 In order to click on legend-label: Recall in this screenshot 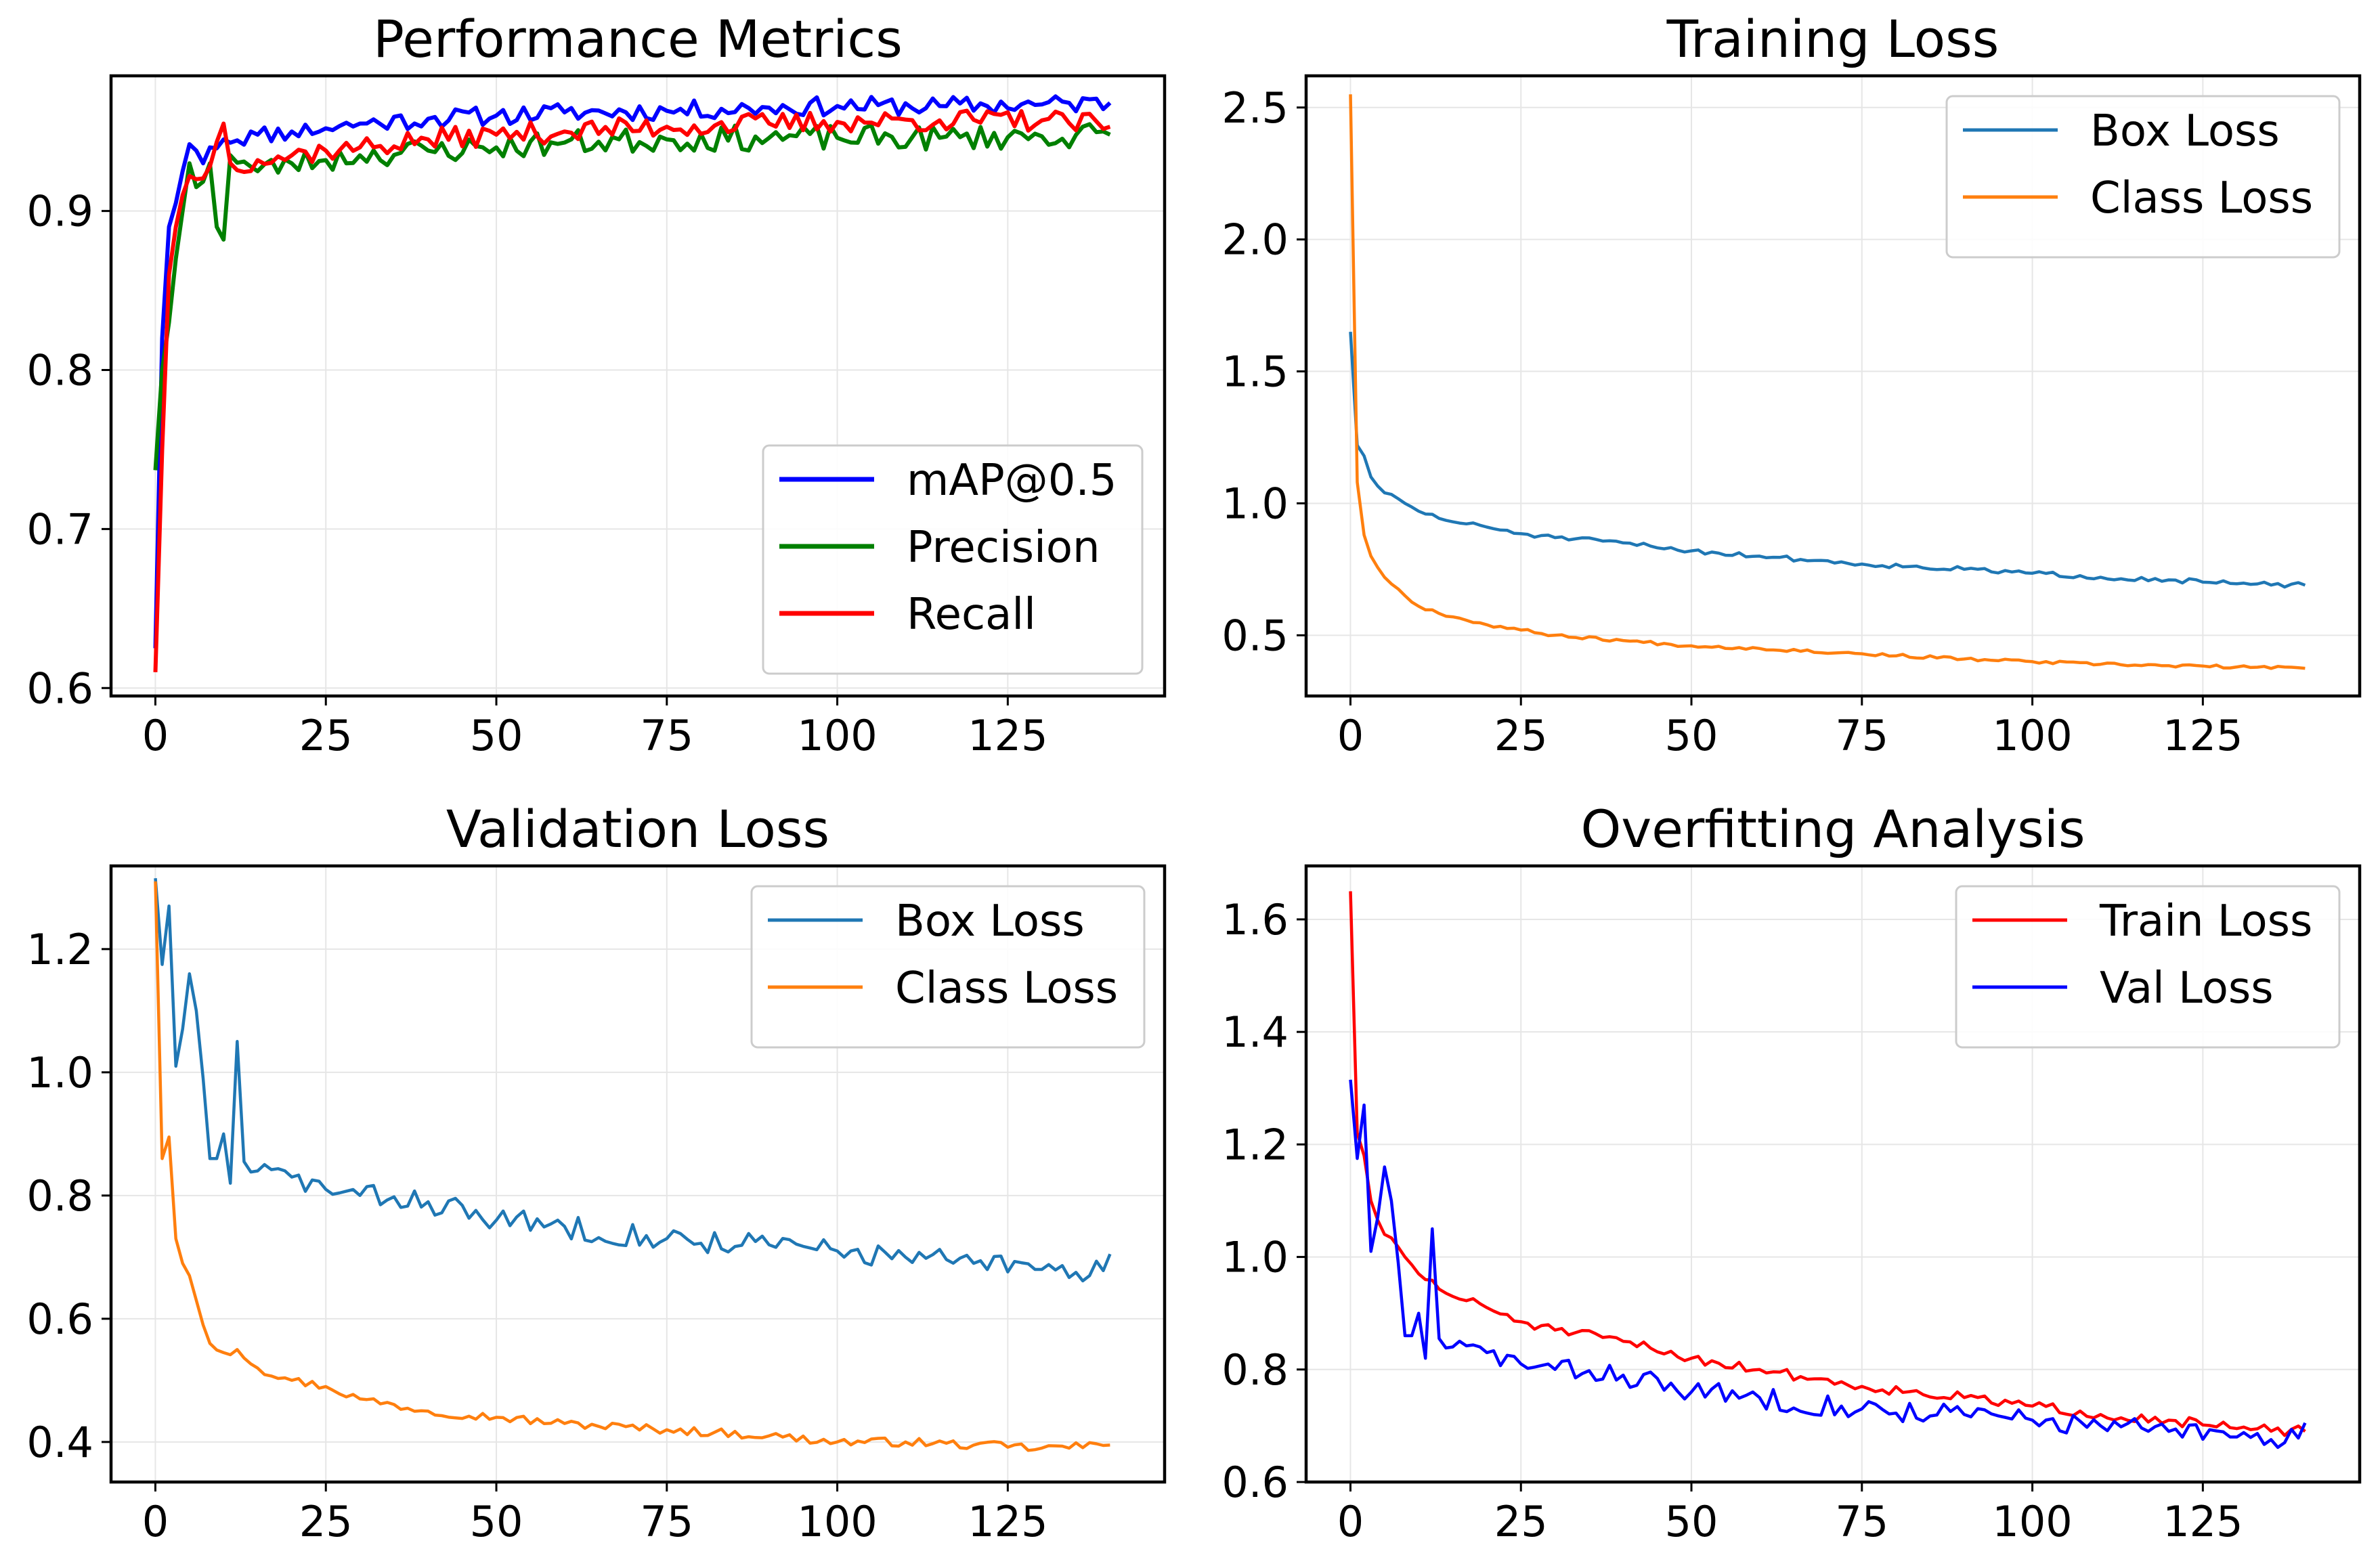, I will do `click(972, 615)`.